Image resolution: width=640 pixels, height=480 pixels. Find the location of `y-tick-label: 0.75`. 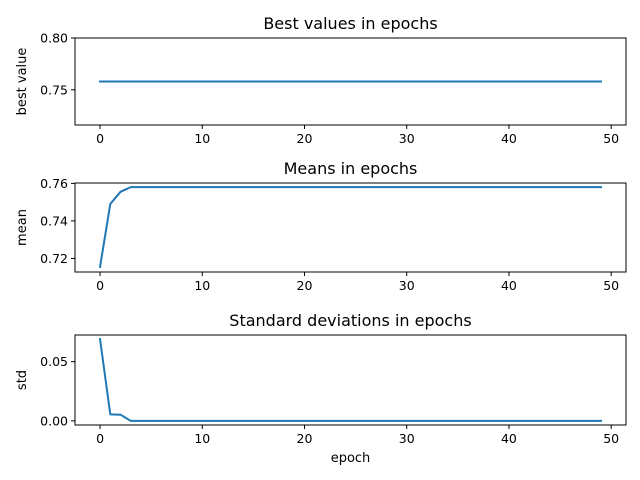

y-tick-label: 0.75 is located at coordinates (54, 89).